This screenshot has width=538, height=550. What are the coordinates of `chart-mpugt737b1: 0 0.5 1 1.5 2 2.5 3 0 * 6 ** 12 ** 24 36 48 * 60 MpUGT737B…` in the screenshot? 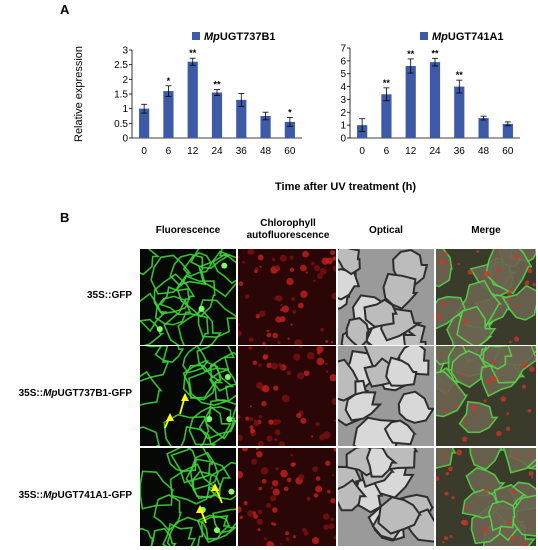 It's located at (187, 94).